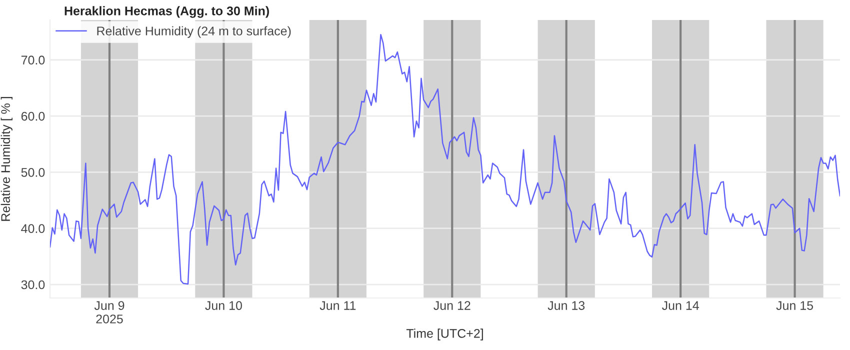 This screenshot has height=350, width=850. I want to click on y-tick-label: 40.0, so click(33, 229).